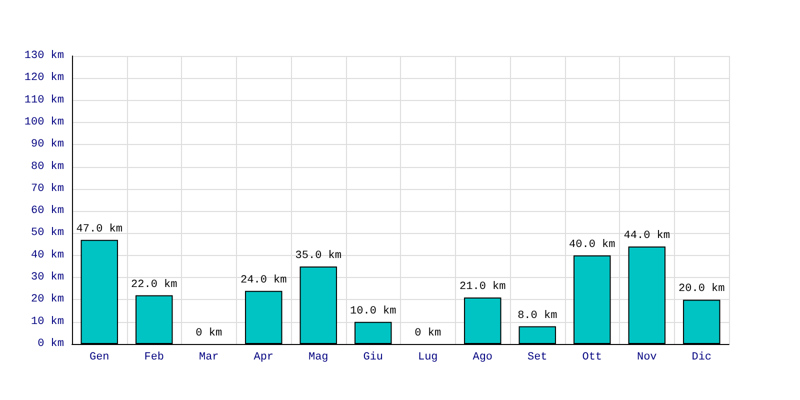  What do you see at coordinates (537, 358) in the screenshot?
I see `x-tick-label: Set` at bounding box center [537, 358].